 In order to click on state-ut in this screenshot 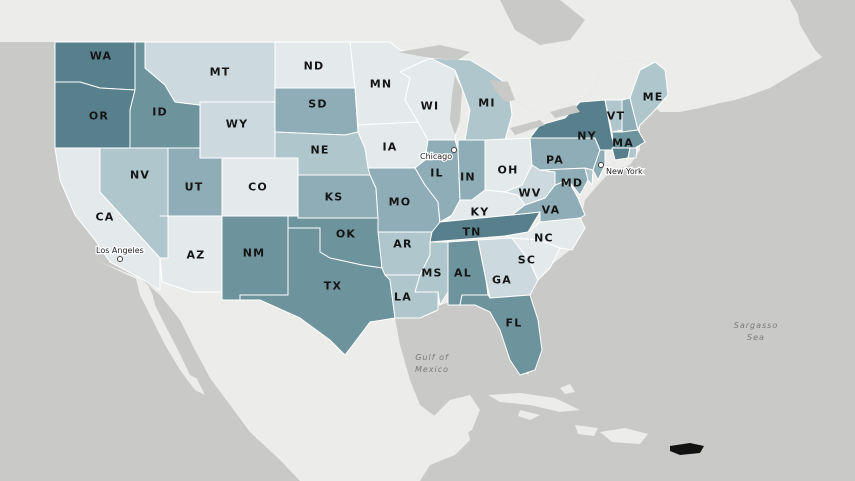, I will do `click(195, 182)`.